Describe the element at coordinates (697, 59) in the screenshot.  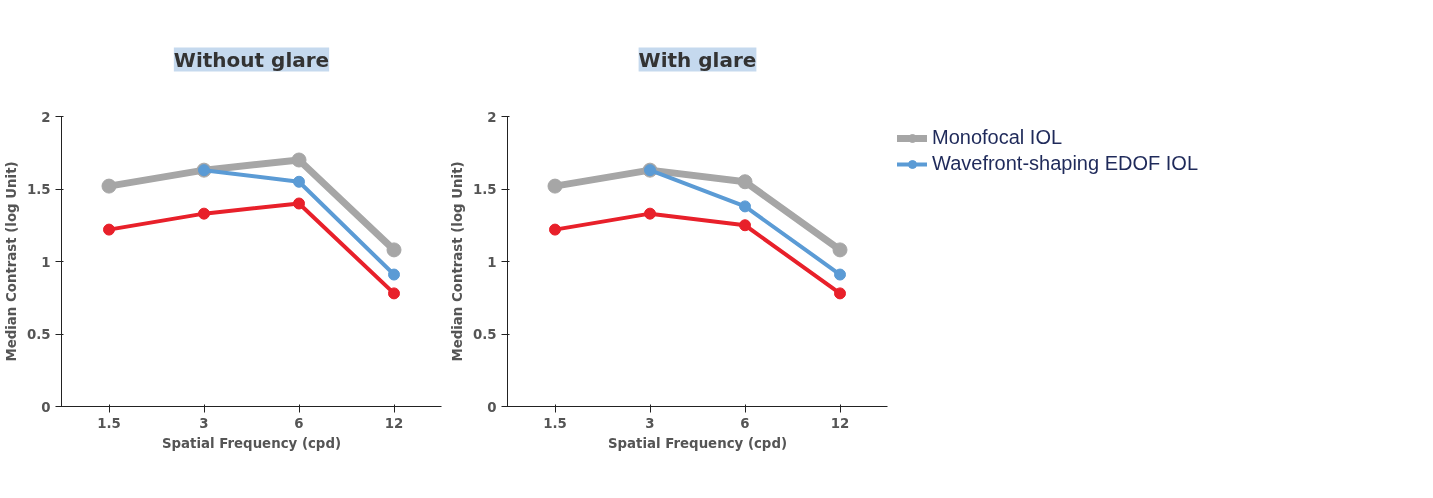
I see `chart-title: With glare` at that location.